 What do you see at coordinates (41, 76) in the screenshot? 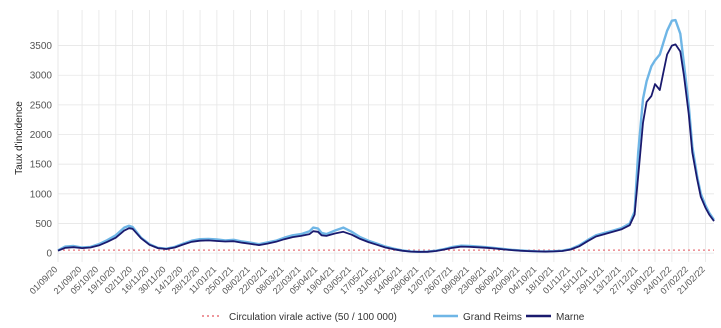
I see `y-tick-label: 3000` at bounding box center [41, 76].